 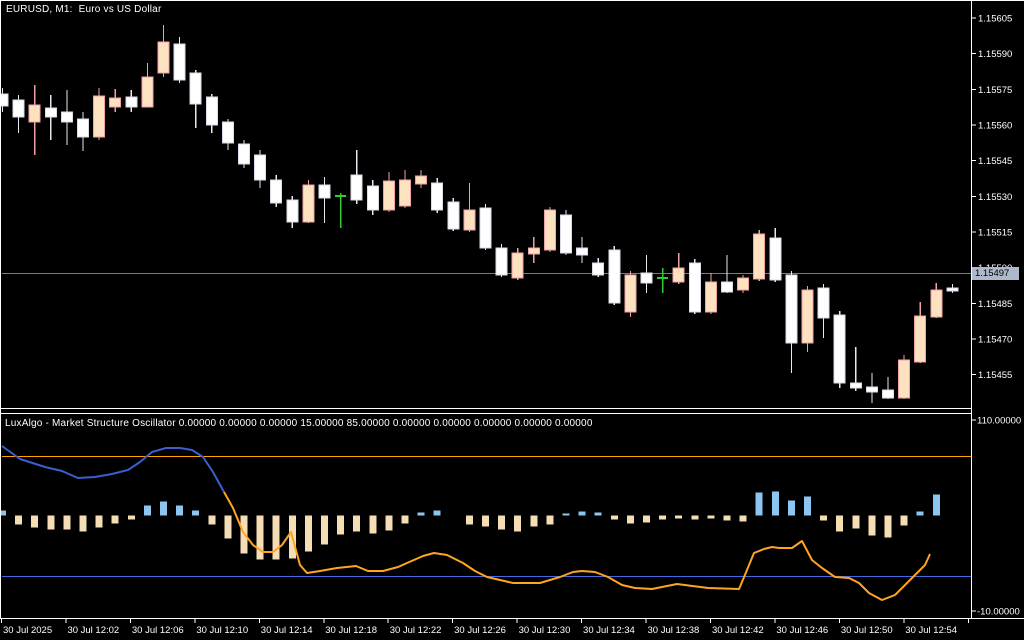 I want to click on time-axis-label: 30 Jul 12:50, so click(x=867, y=630).